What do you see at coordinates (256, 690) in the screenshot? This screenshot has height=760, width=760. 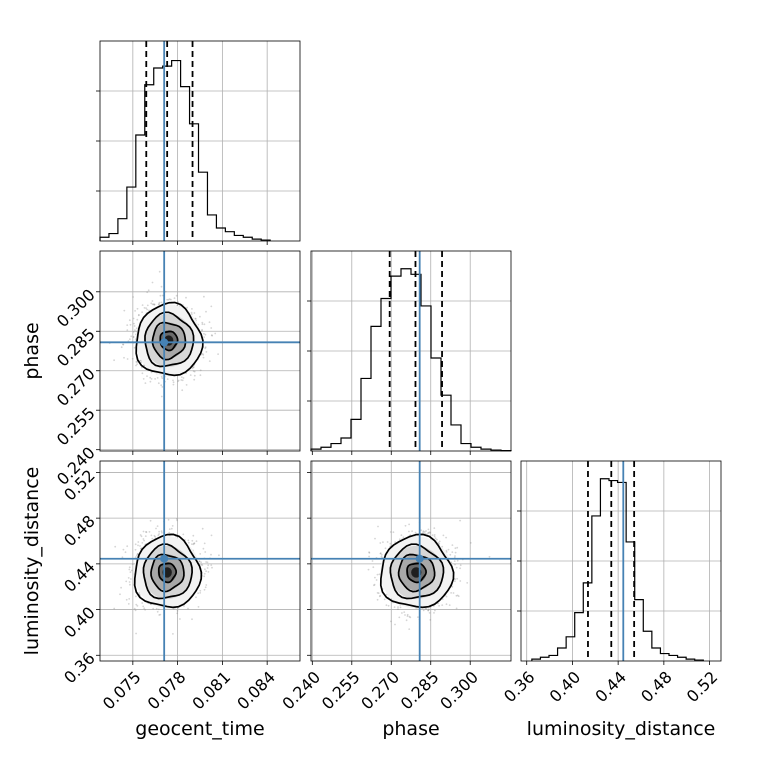 I see `x-tick-label-geocent_time: 0.084` at bounding box center [256, 690].